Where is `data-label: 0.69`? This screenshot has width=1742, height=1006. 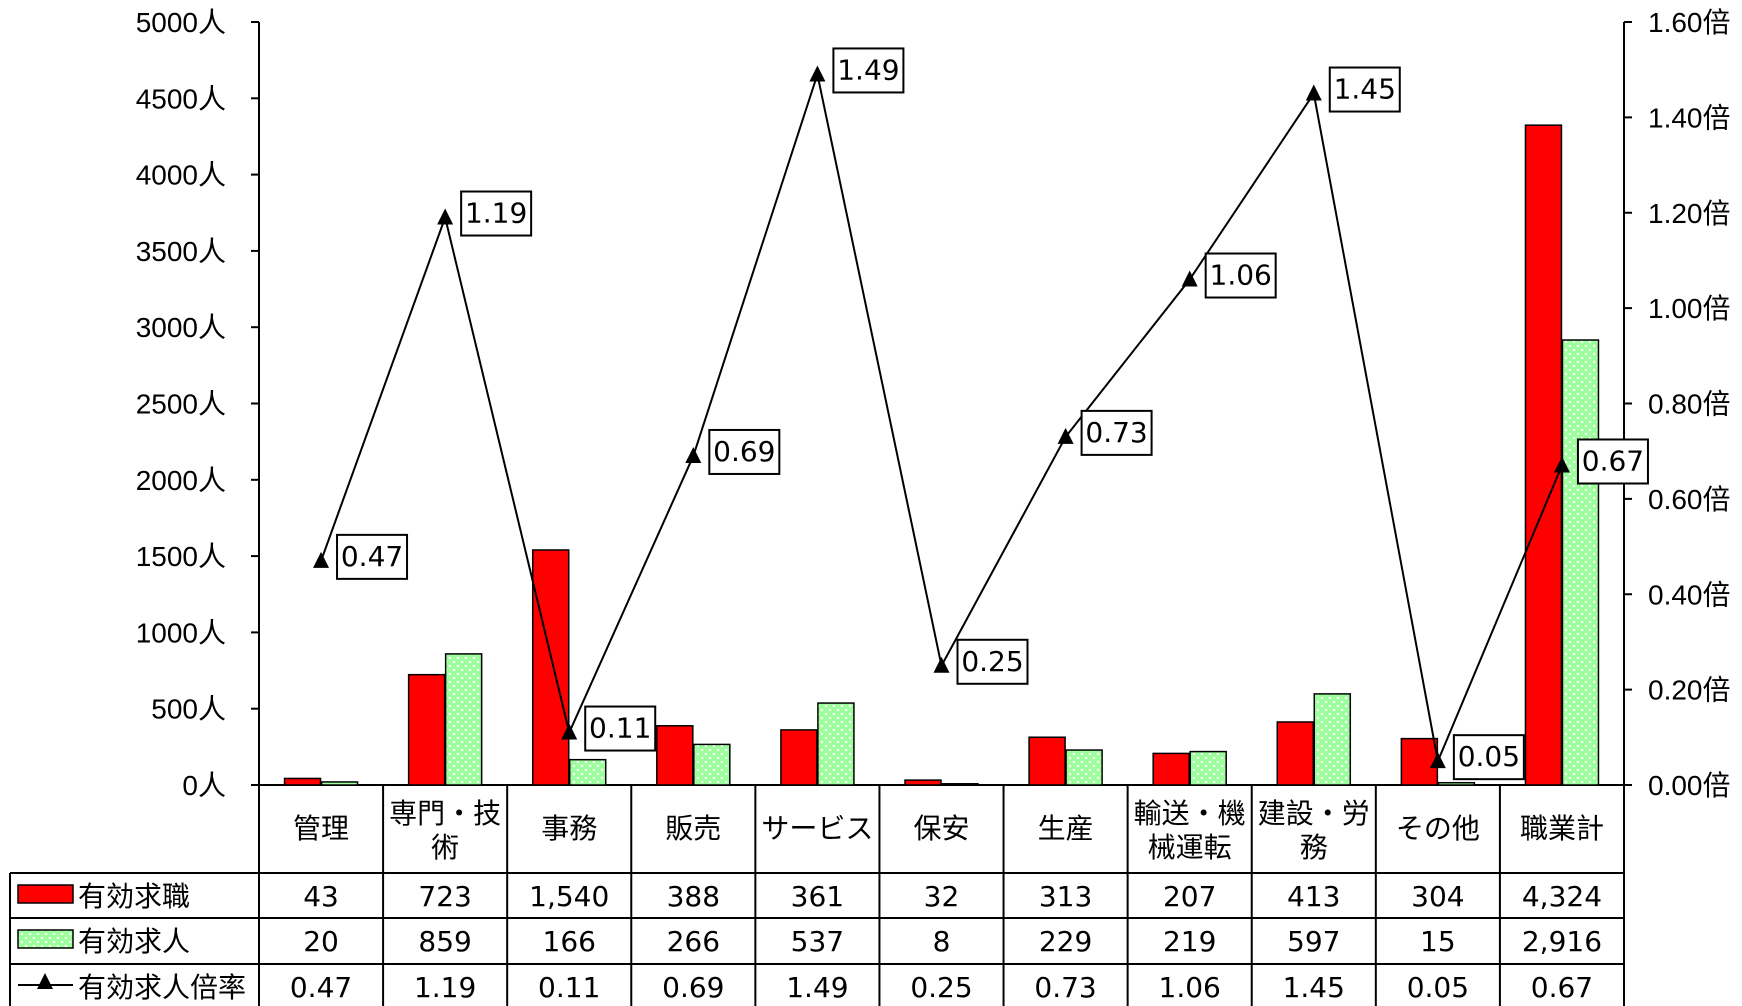
data-label: 0.69 is located at coordinates (744, 451).